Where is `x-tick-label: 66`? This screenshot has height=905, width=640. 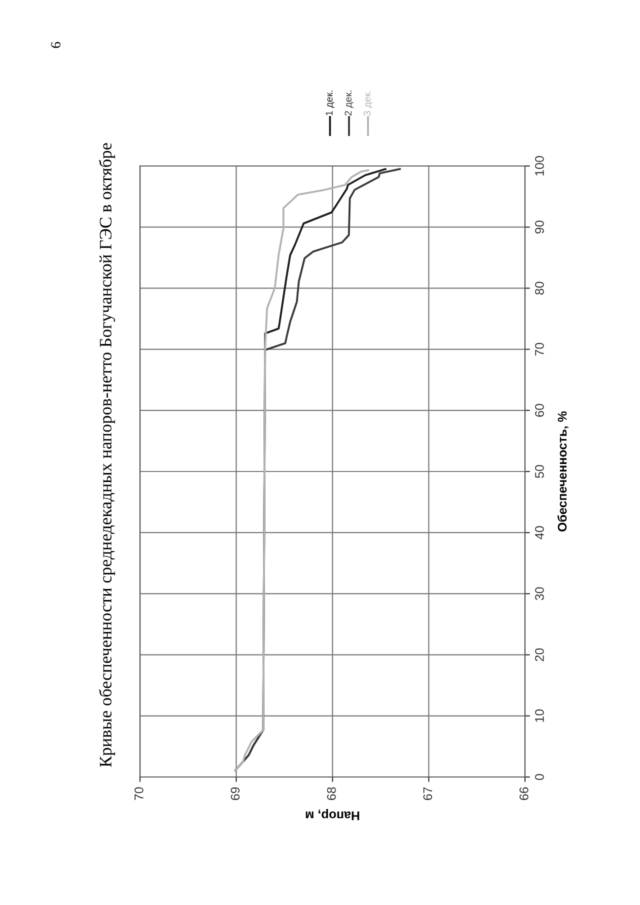
x-tick-label: 66 is located at coordinates (524, 793).